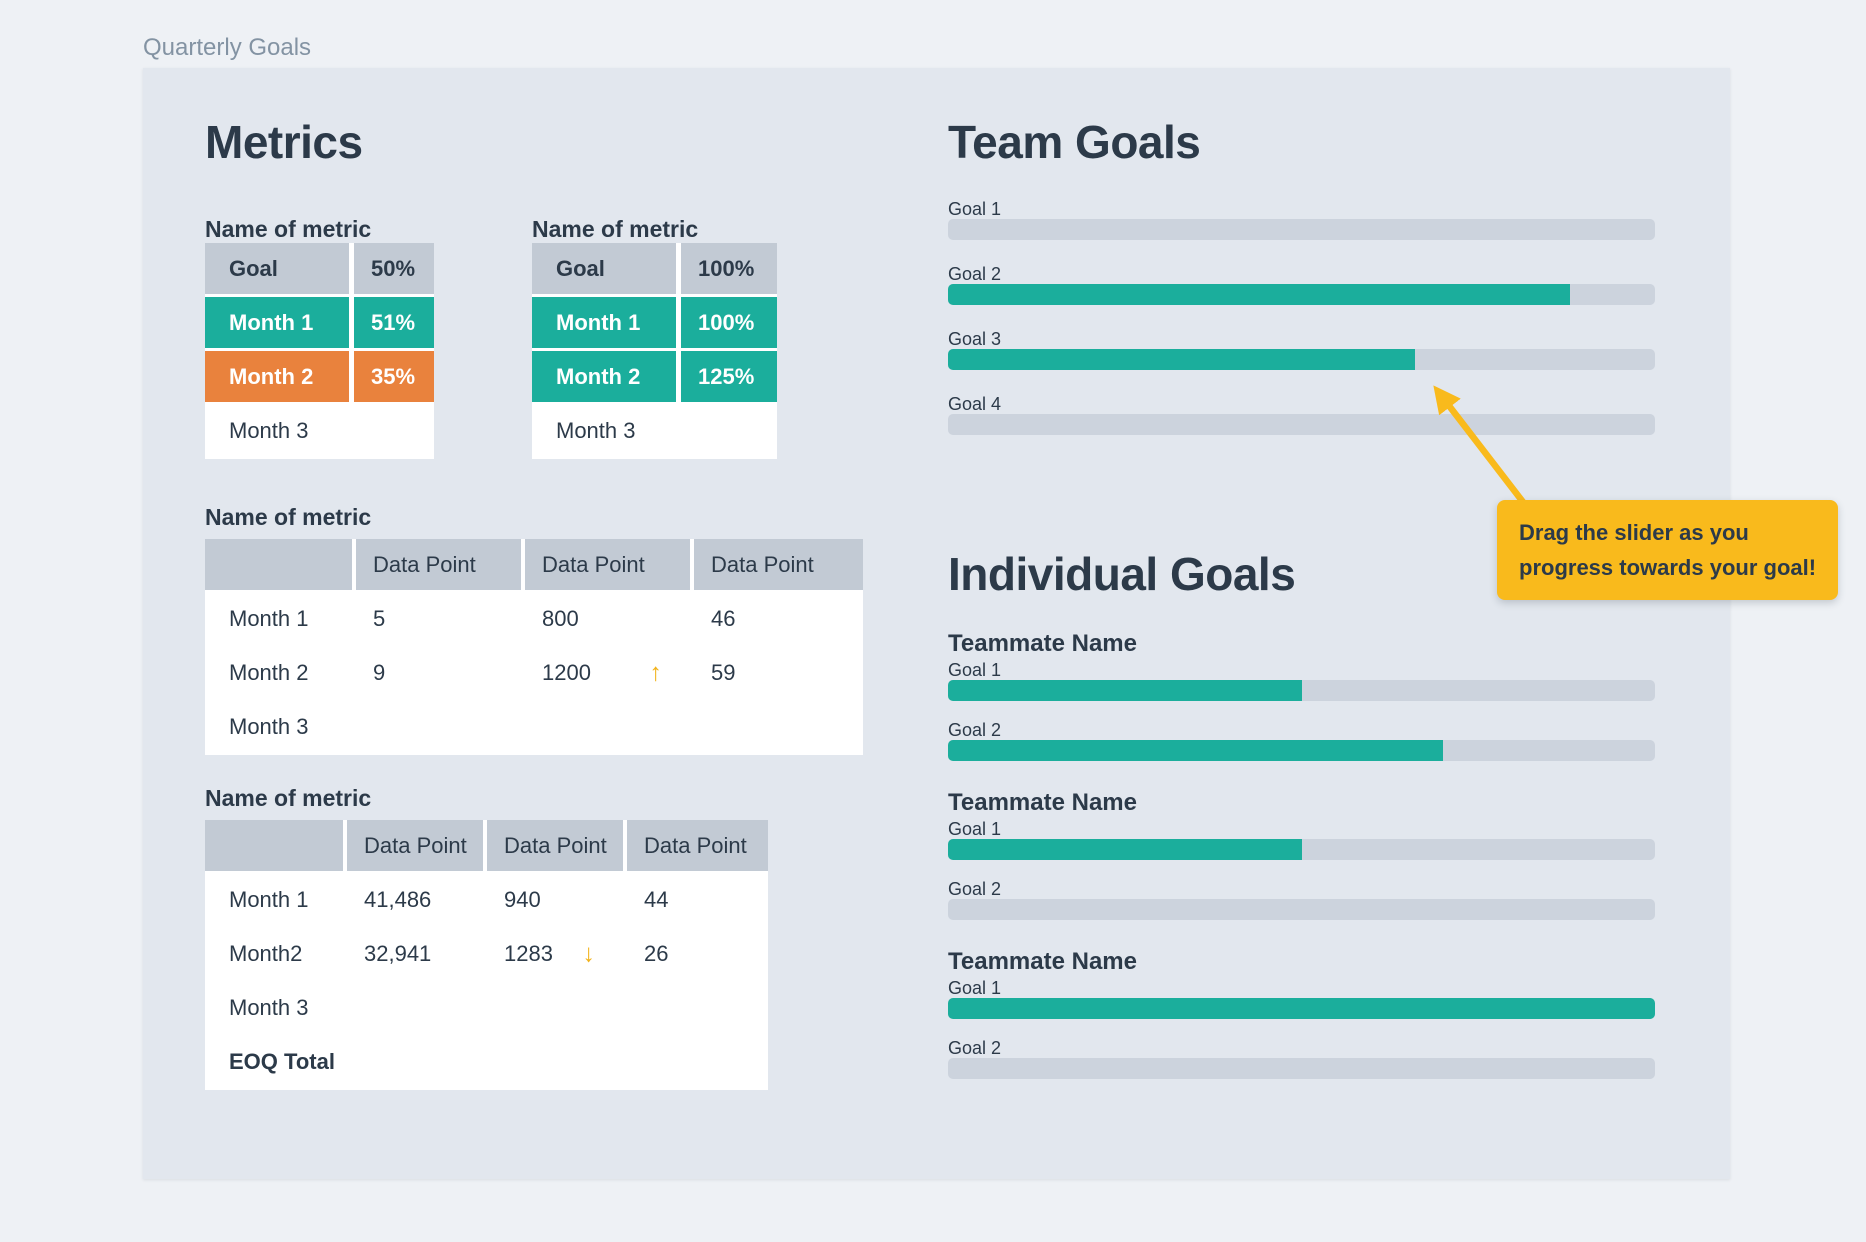 This screenshot has width=1866, height=1242. I want to click on table-header-row: Goal 100%, so click(654, 270).